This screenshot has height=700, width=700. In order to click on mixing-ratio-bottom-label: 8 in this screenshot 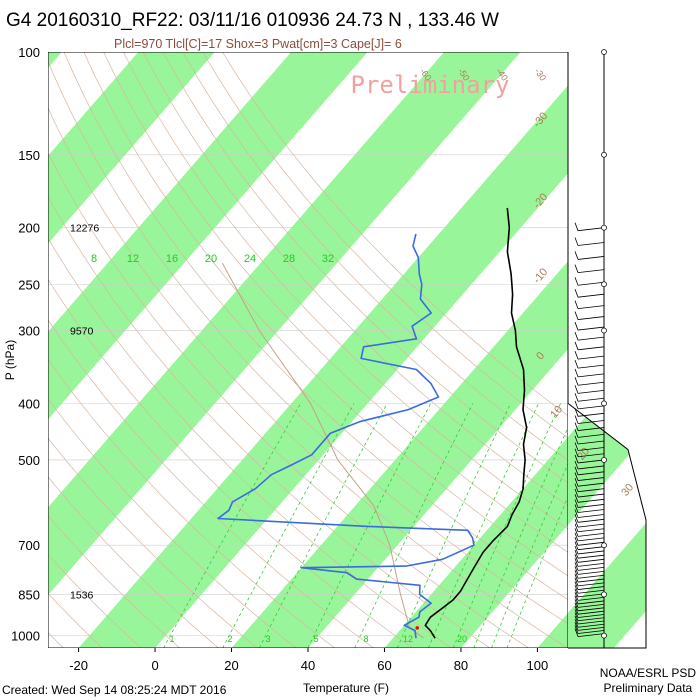, I will do `click(365, 639)`.